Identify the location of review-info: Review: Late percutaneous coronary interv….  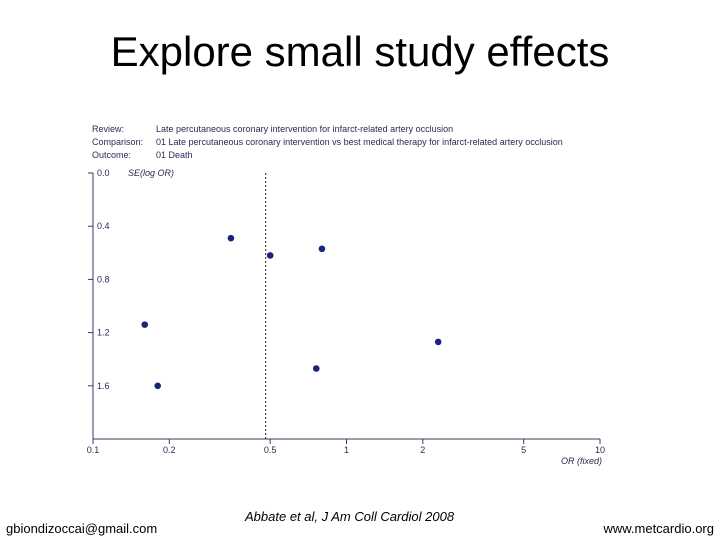
(327, 142).